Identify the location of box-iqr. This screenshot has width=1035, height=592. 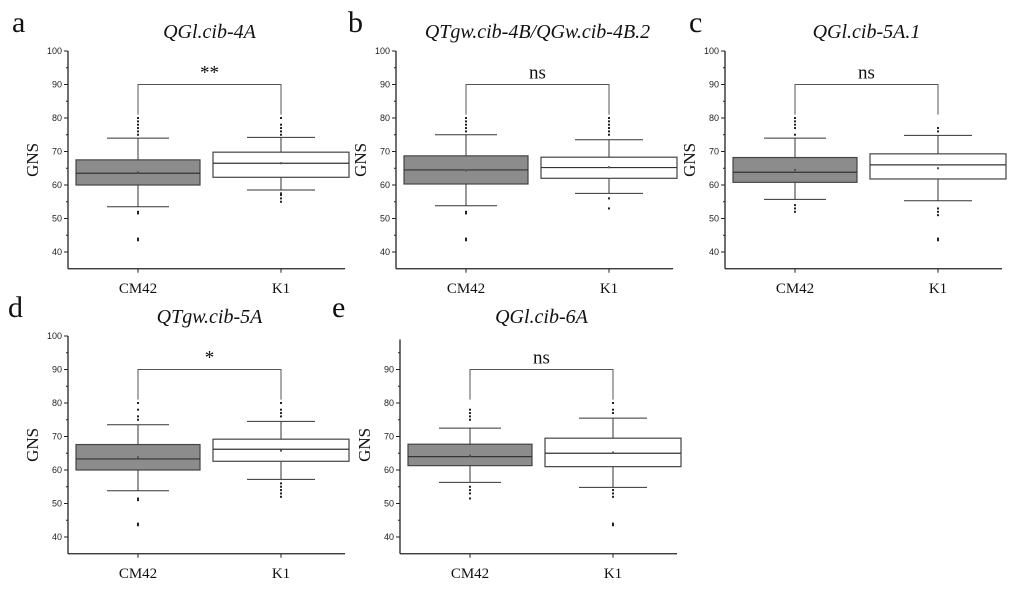
(938, 166).